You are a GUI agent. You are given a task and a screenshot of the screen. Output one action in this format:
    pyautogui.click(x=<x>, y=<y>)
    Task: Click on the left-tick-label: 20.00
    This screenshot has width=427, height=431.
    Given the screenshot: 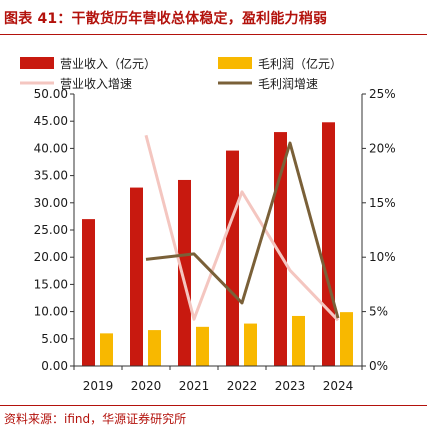 What is the action you would take?
    pyautogui.click(x=51, y=257)
    